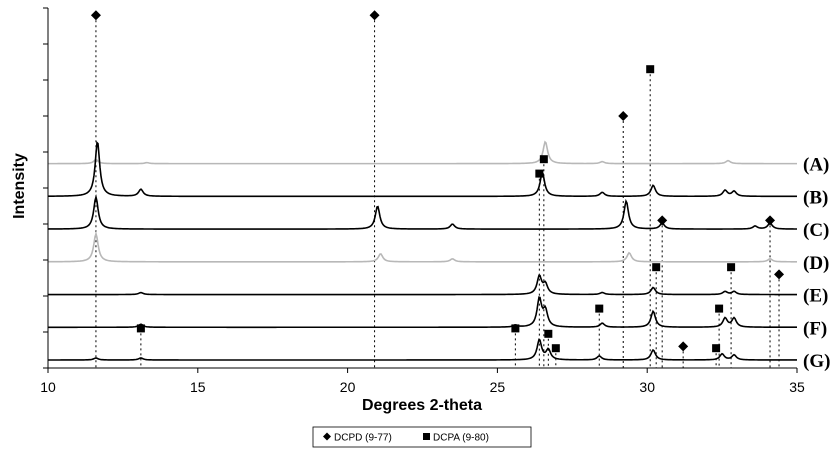 Image resolution: width=839 pixels, height=455 pixels. Describe the element at coordinates (363, 438) in the screenshot. I see `legend-label-dcpd: DCPD (9-77)` at that location.